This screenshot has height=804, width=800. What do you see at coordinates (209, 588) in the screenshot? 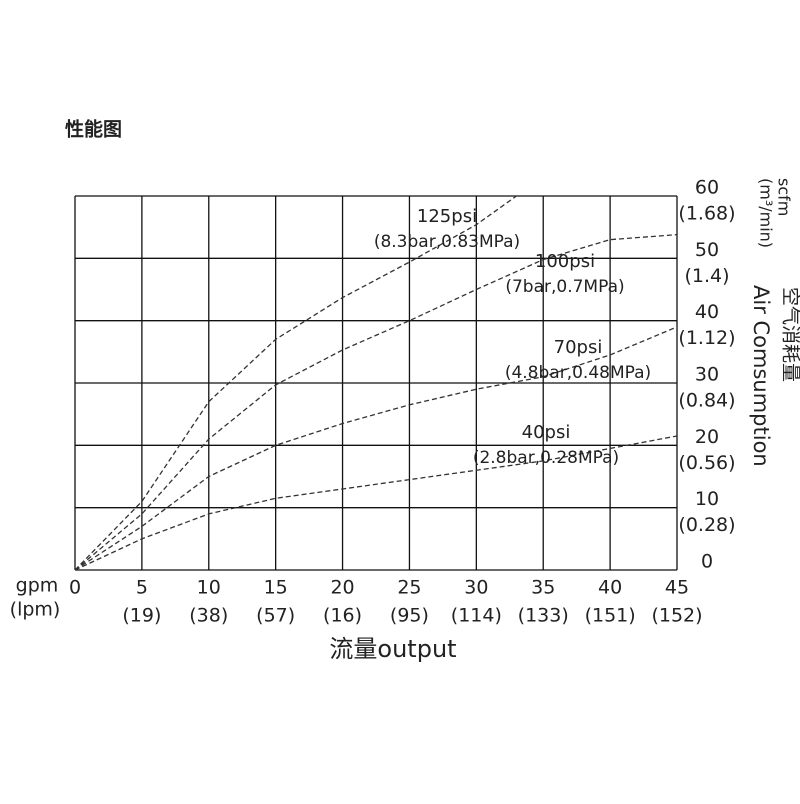
I see `x-tick-label: 10` at bounding box center [209, 588].